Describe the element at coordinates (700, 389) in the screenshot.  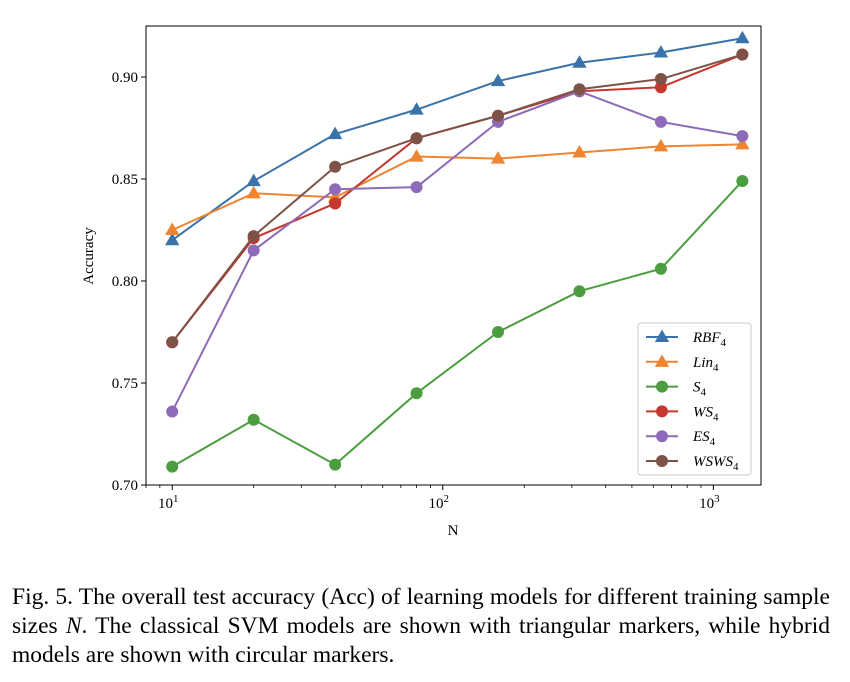
I see `legend-label-s4: S4` at that location.